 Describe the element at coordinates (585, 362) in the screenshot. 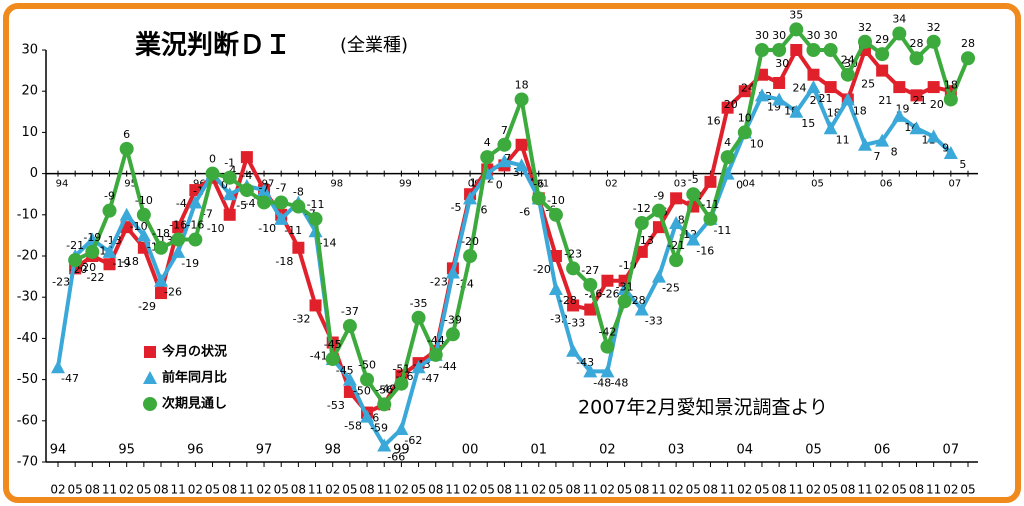

I see `data-label: -43` at that location.